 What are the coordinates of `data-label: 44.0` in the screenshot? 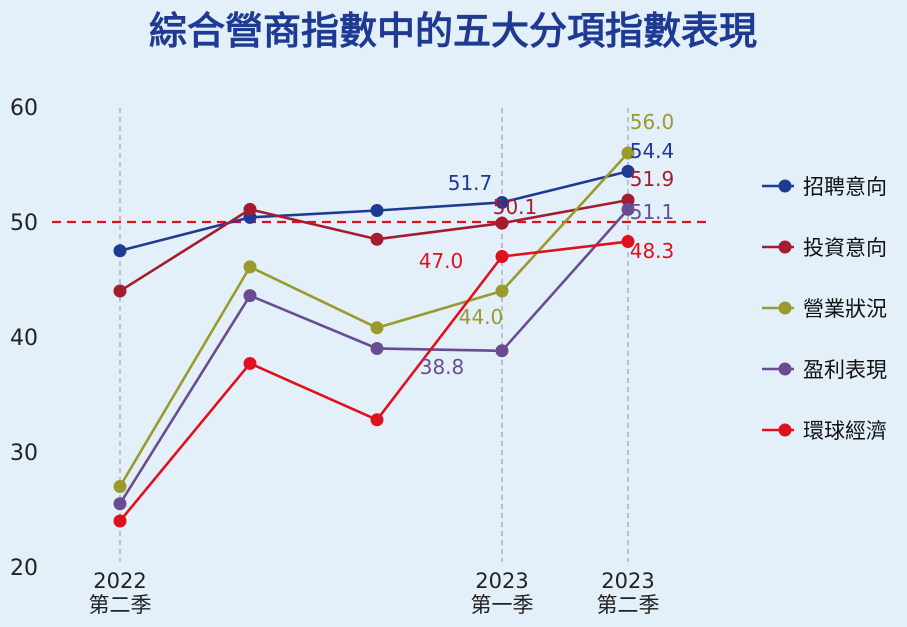 It's located at (481, 317).